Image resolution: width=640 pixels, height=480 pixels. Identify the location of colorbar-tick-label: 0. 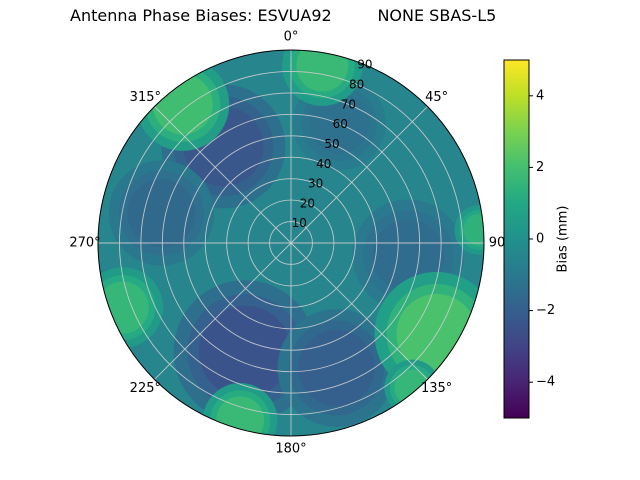
(540, 239).